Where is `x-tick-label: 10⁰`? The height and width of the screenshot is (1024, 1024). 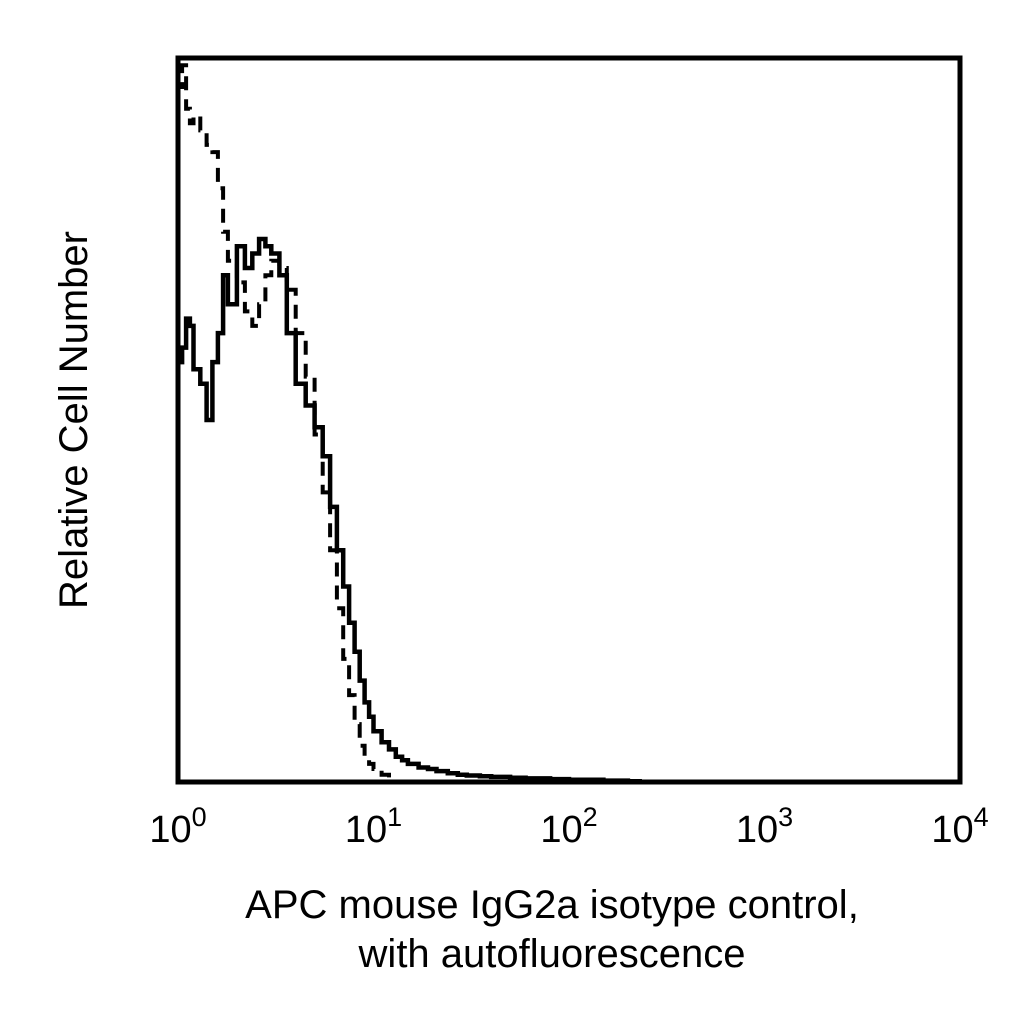
x-tick-label: 10⁰ is located at coordinates (177, 826).